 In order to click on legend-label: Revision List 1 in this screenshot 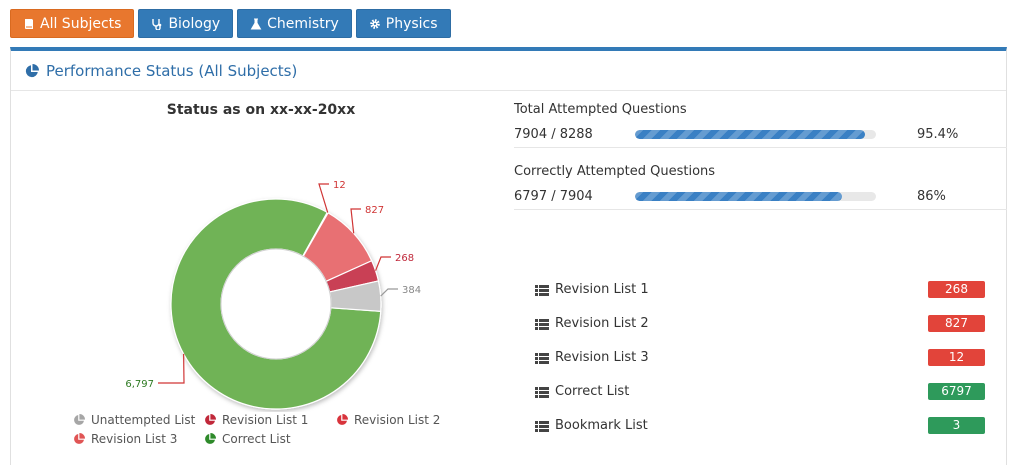, I will do `click(265, 419)`.